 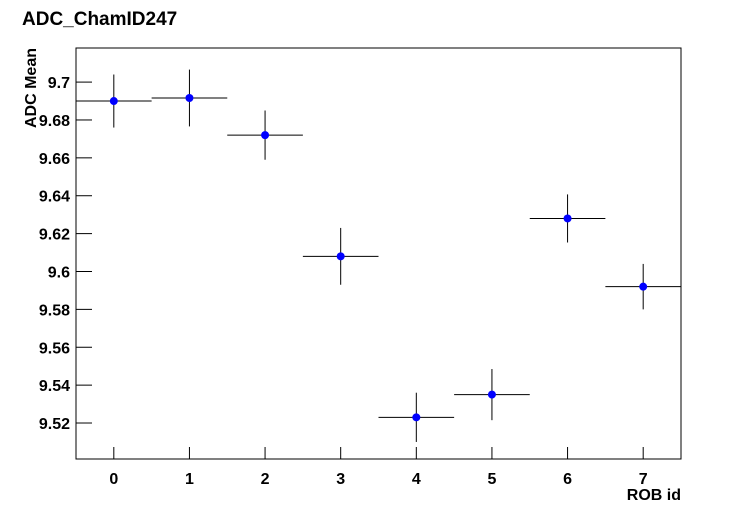 I want to click on y-tick-label: 9.58, so click(x=54, y=310).